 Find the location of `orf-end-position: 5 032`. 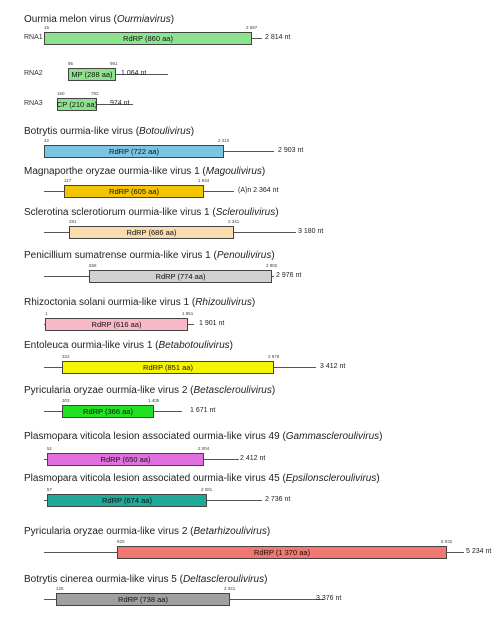

orf-end-position: 5 032 is located at coordinates (447, 541).